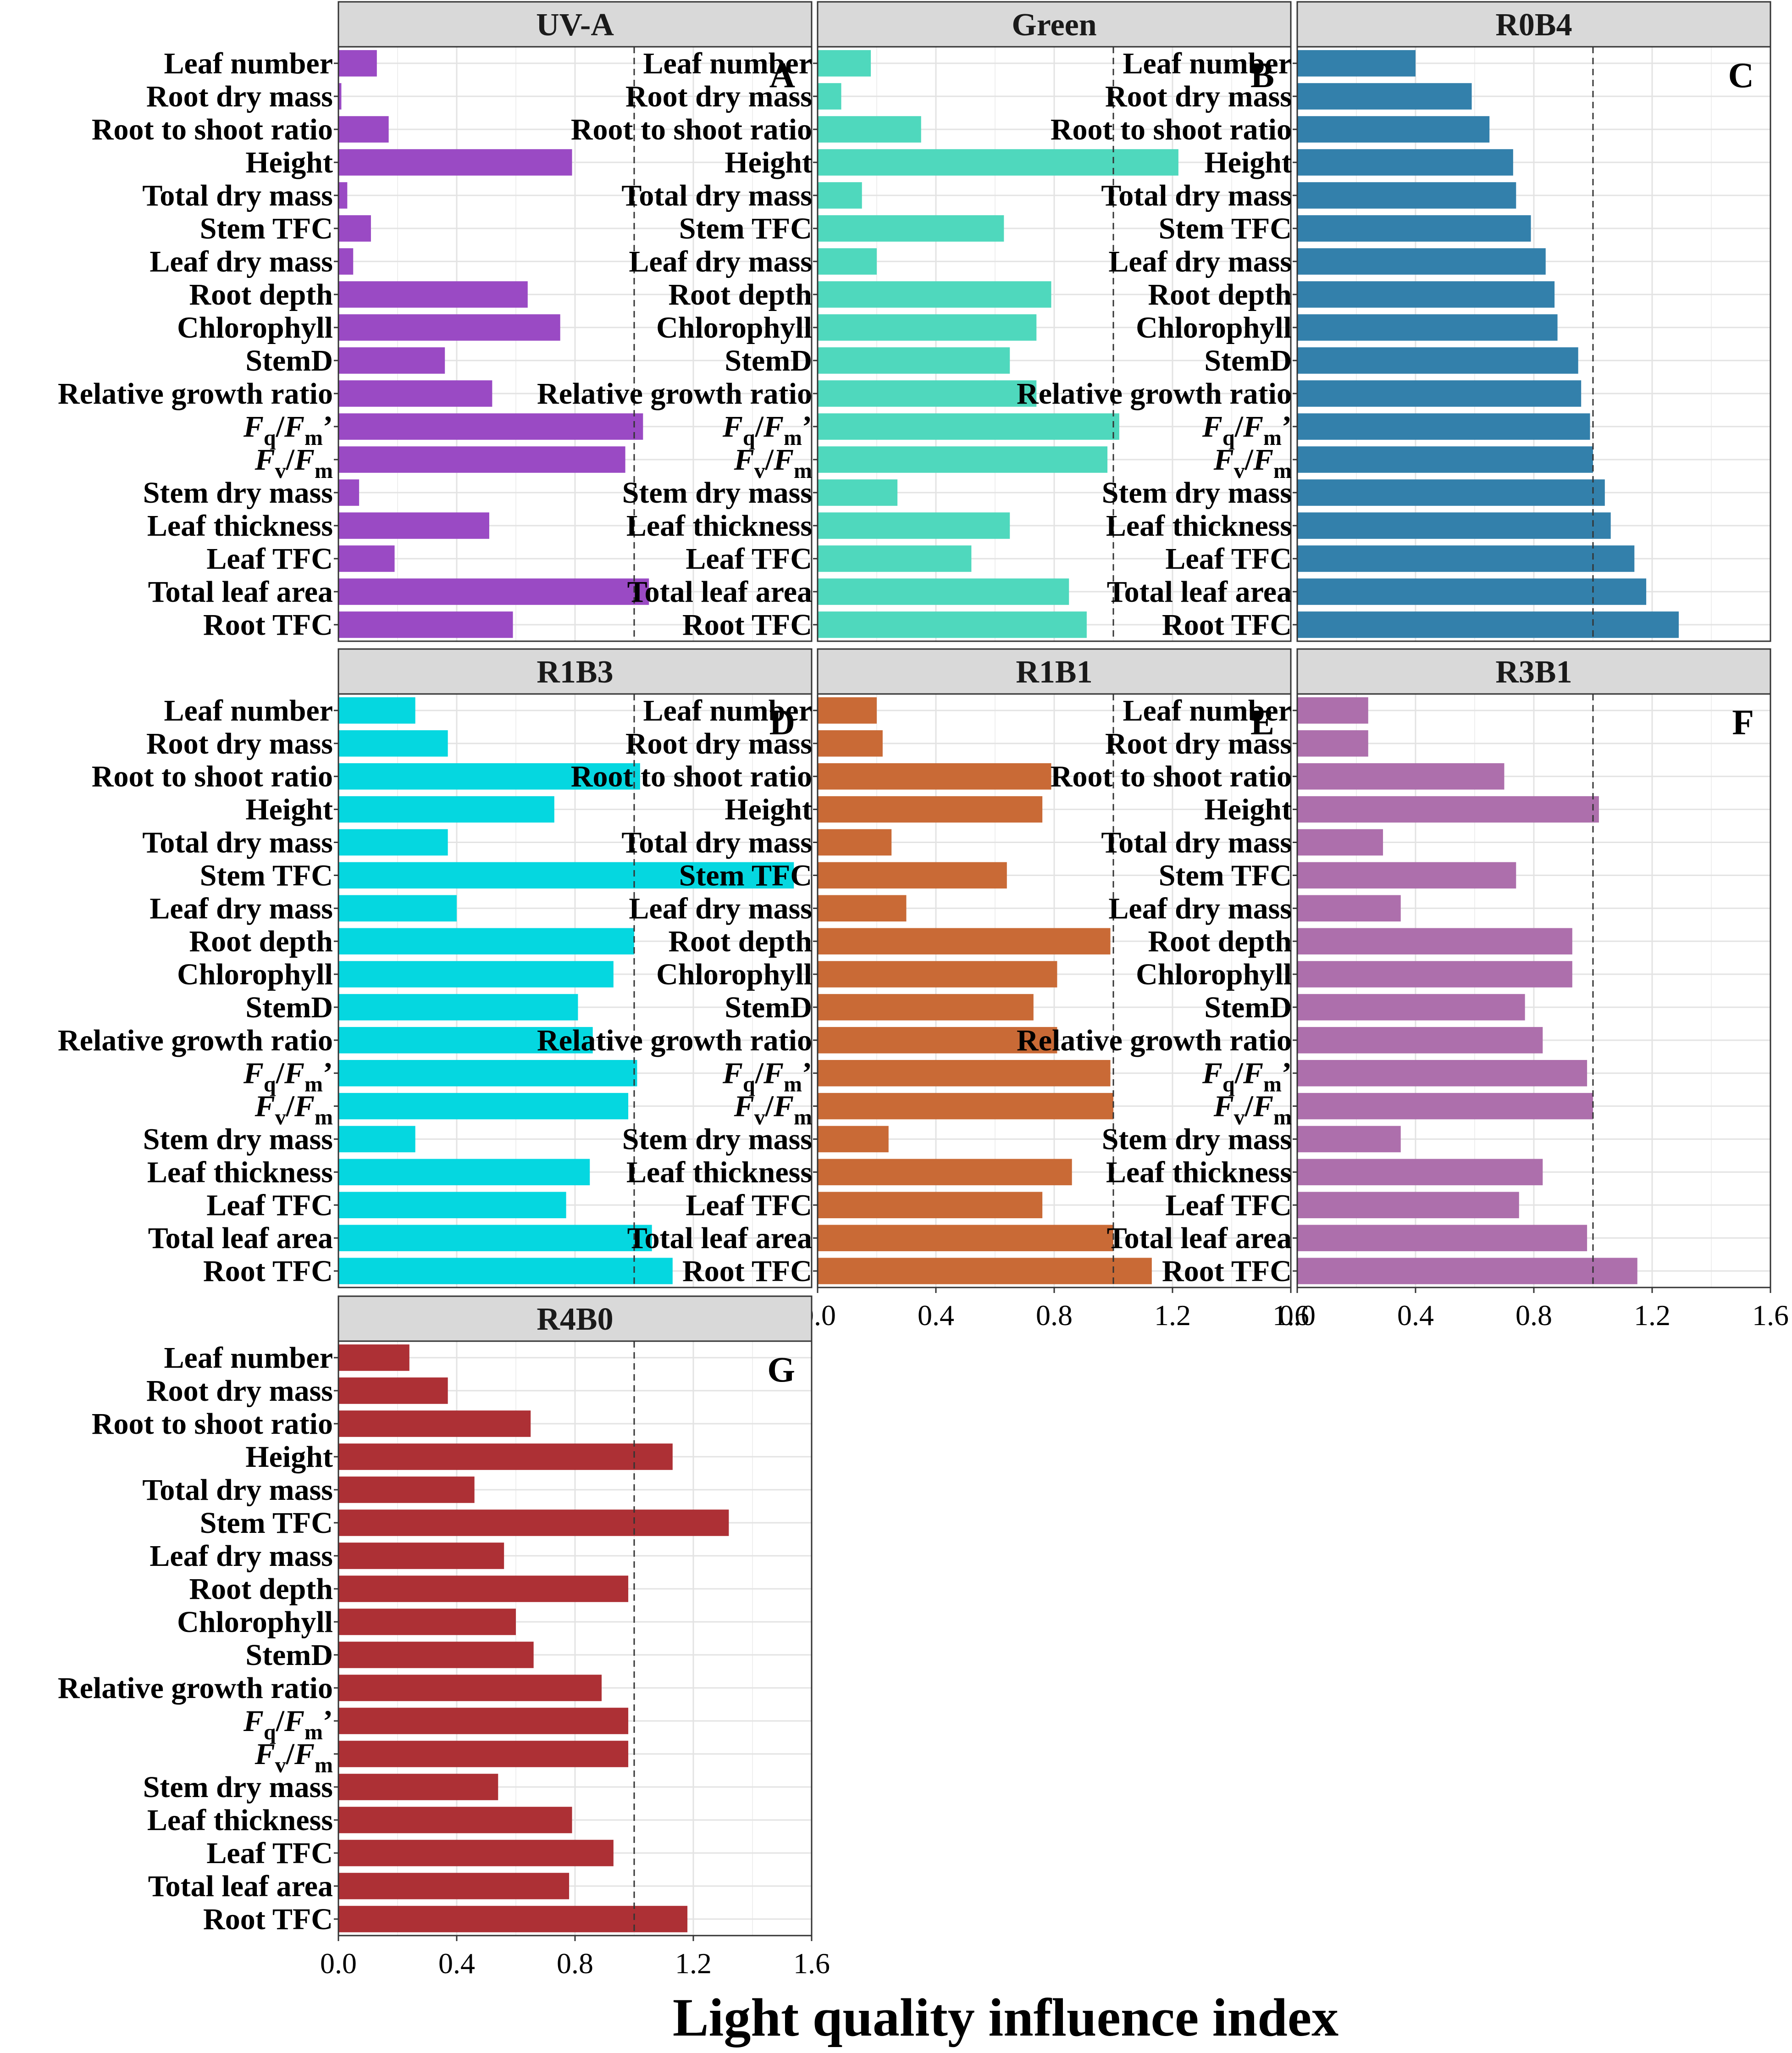 Image resolution: width=1792 pixels, height=2053 pixels. I want to click on category-label: Chlorophyll, so click(255, 327).